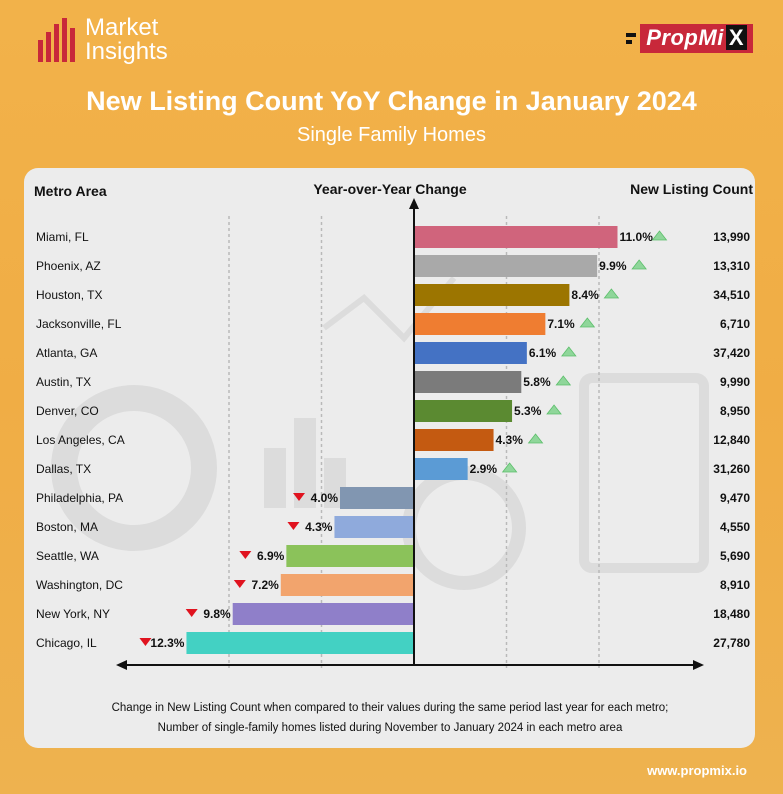  I want to click on listing-count: 13,310, so click(731, 266).